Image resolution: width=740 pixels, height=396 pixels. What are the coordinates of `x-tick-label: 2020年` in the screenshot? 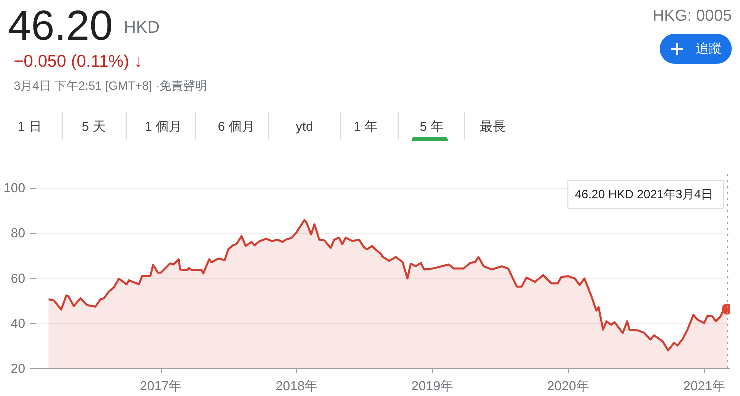 It's located at (568, 386).